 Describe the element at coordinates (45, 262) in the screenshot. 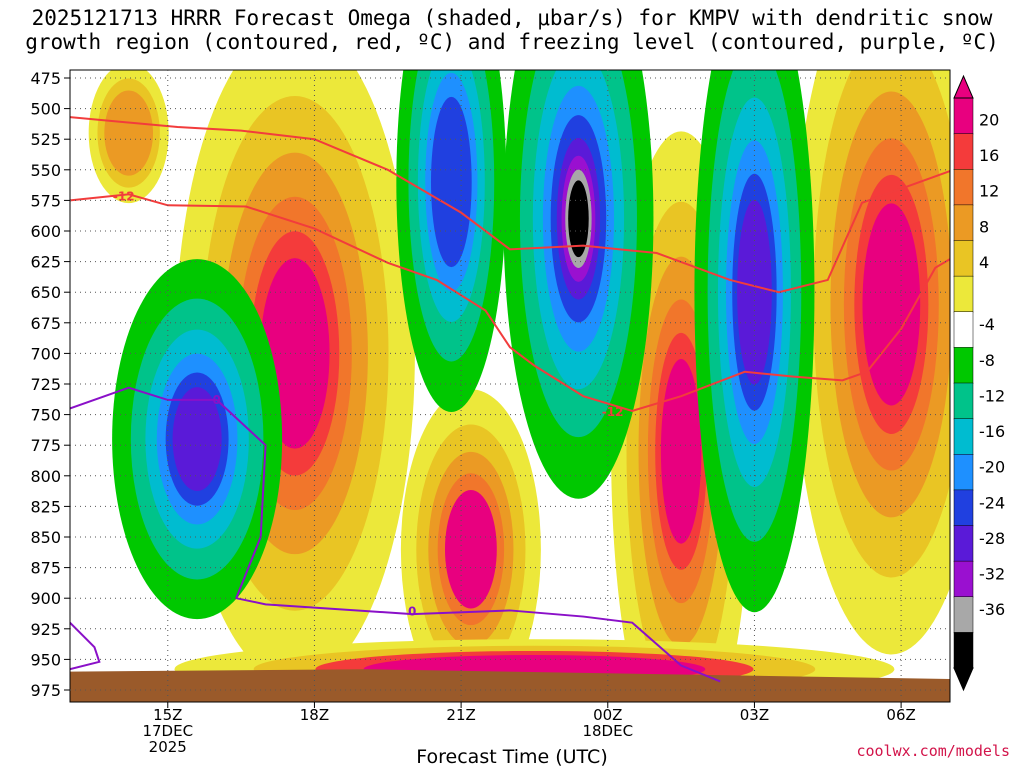

I see `y-tick-label-625: 625` at that location.